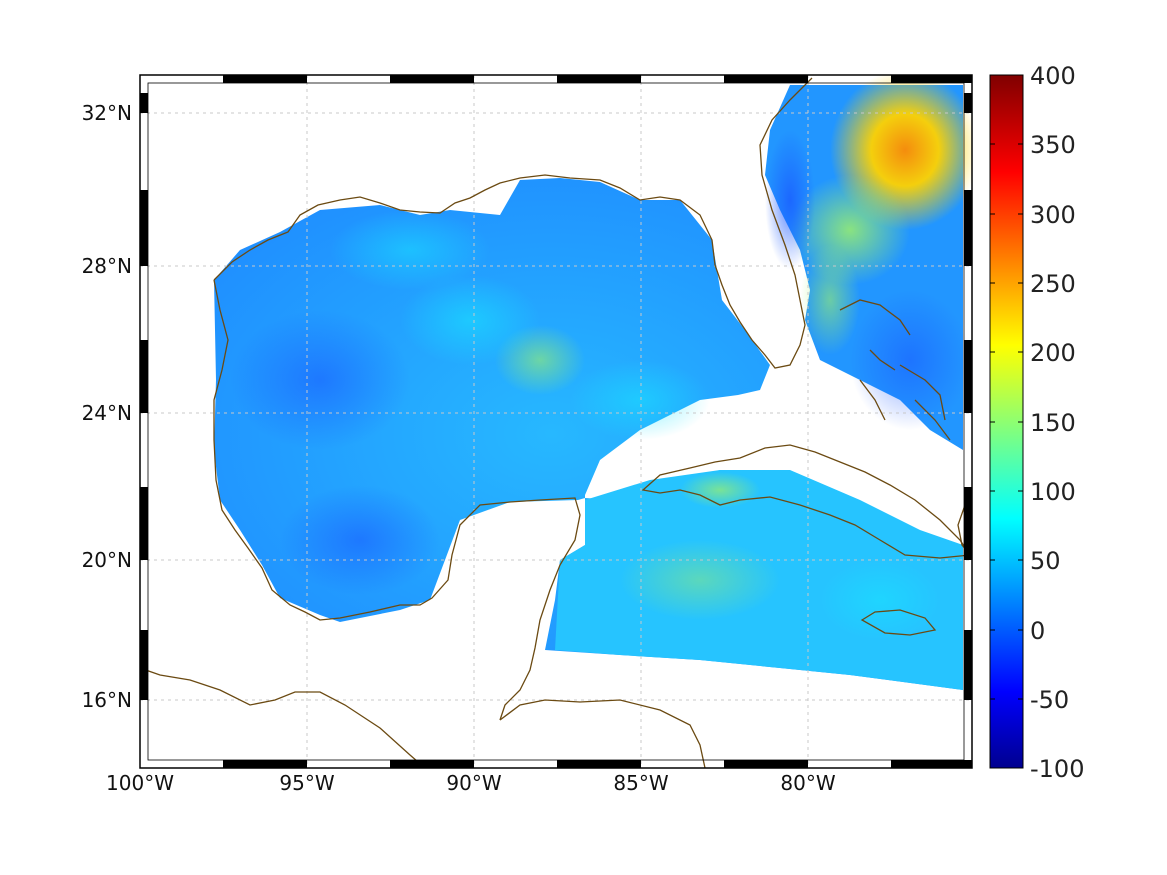 The height and width of the screenshot is (875, 1167). What do you see at coordinates (1053, 492) in the screenshot?
I see `colorbar-tick-label: 100` at bounding box center [1053, 492].